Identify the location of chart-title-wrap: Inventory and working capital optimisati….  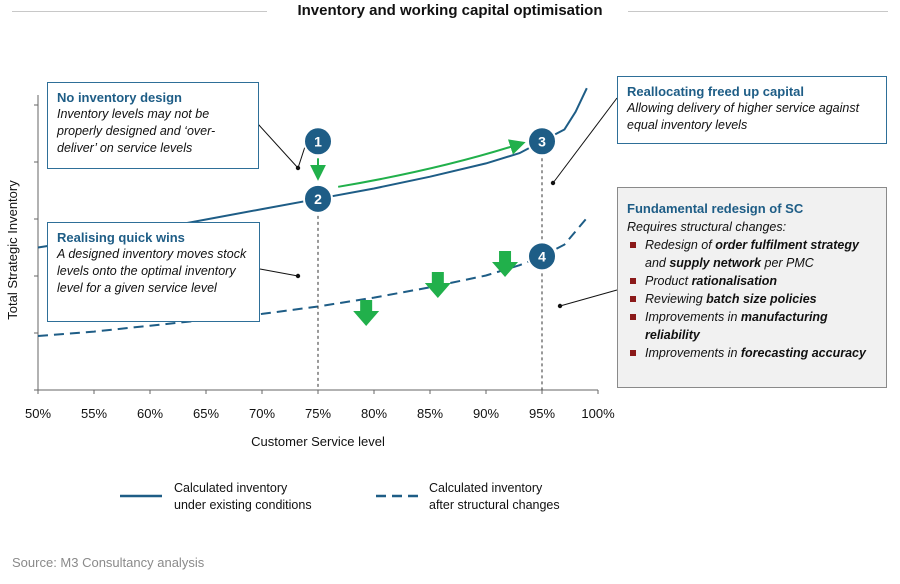
(450, 10).